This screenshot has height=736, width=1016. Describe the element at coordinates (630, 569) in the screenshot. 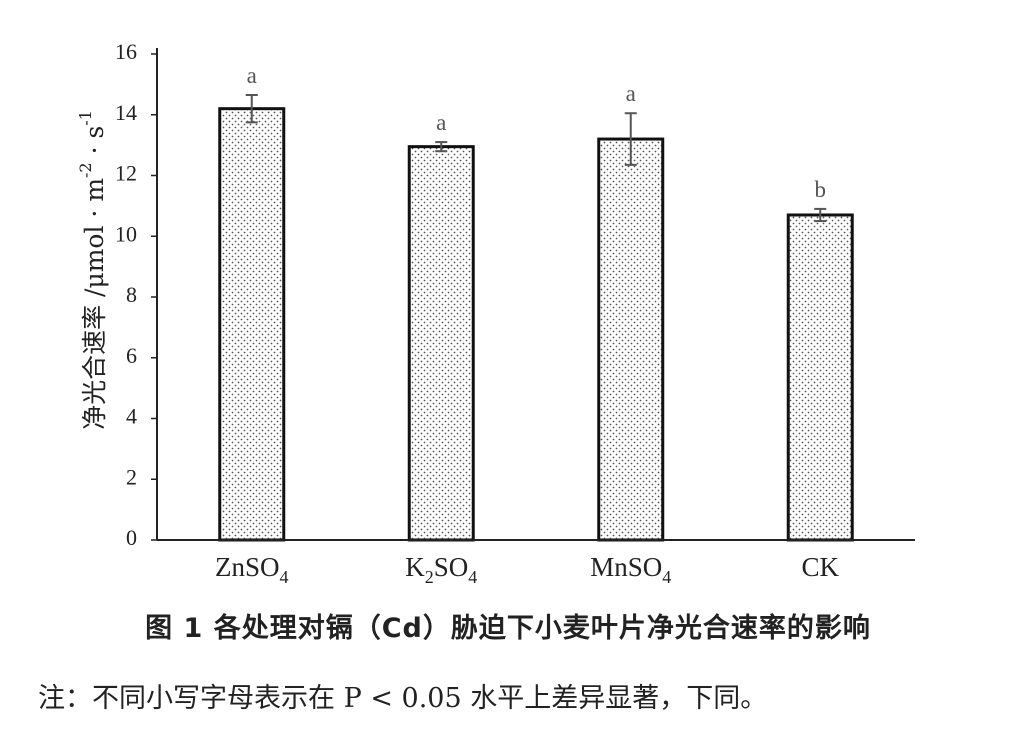

I see `x-category-label: MnSO4` at that location.